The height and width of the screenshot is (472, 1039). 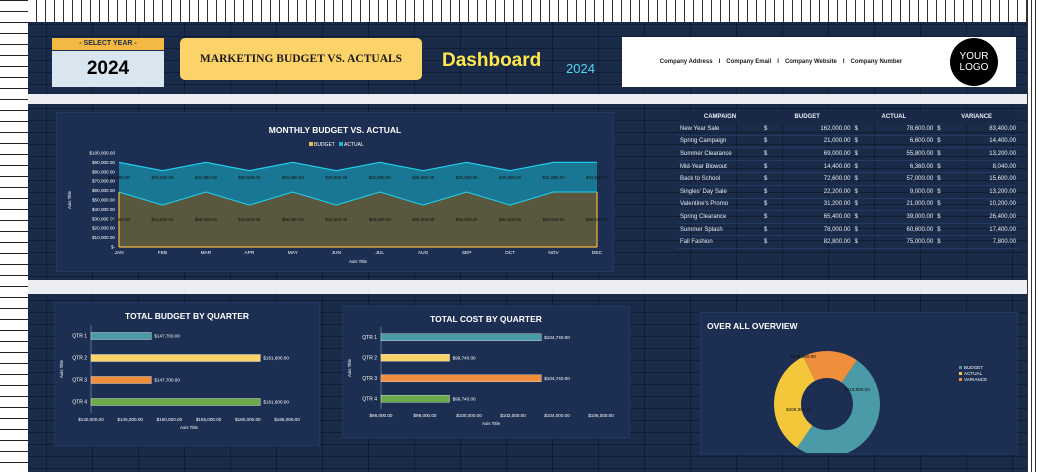 I want to click on actual-area, so click(x=358, y=184).